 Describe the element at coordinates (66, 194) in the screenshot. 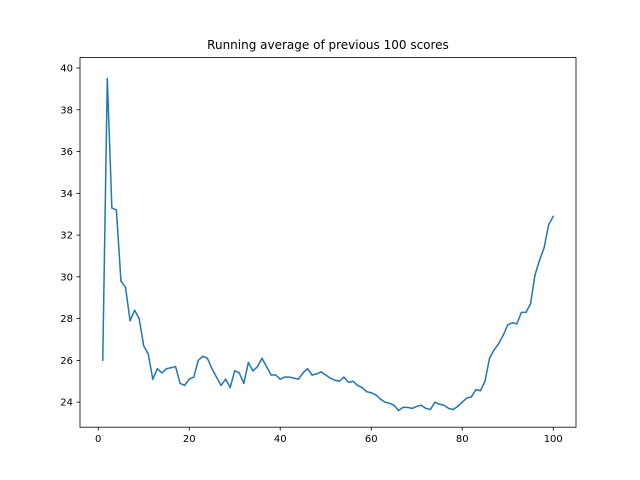

I see `y-tick-label: 34` at that location.